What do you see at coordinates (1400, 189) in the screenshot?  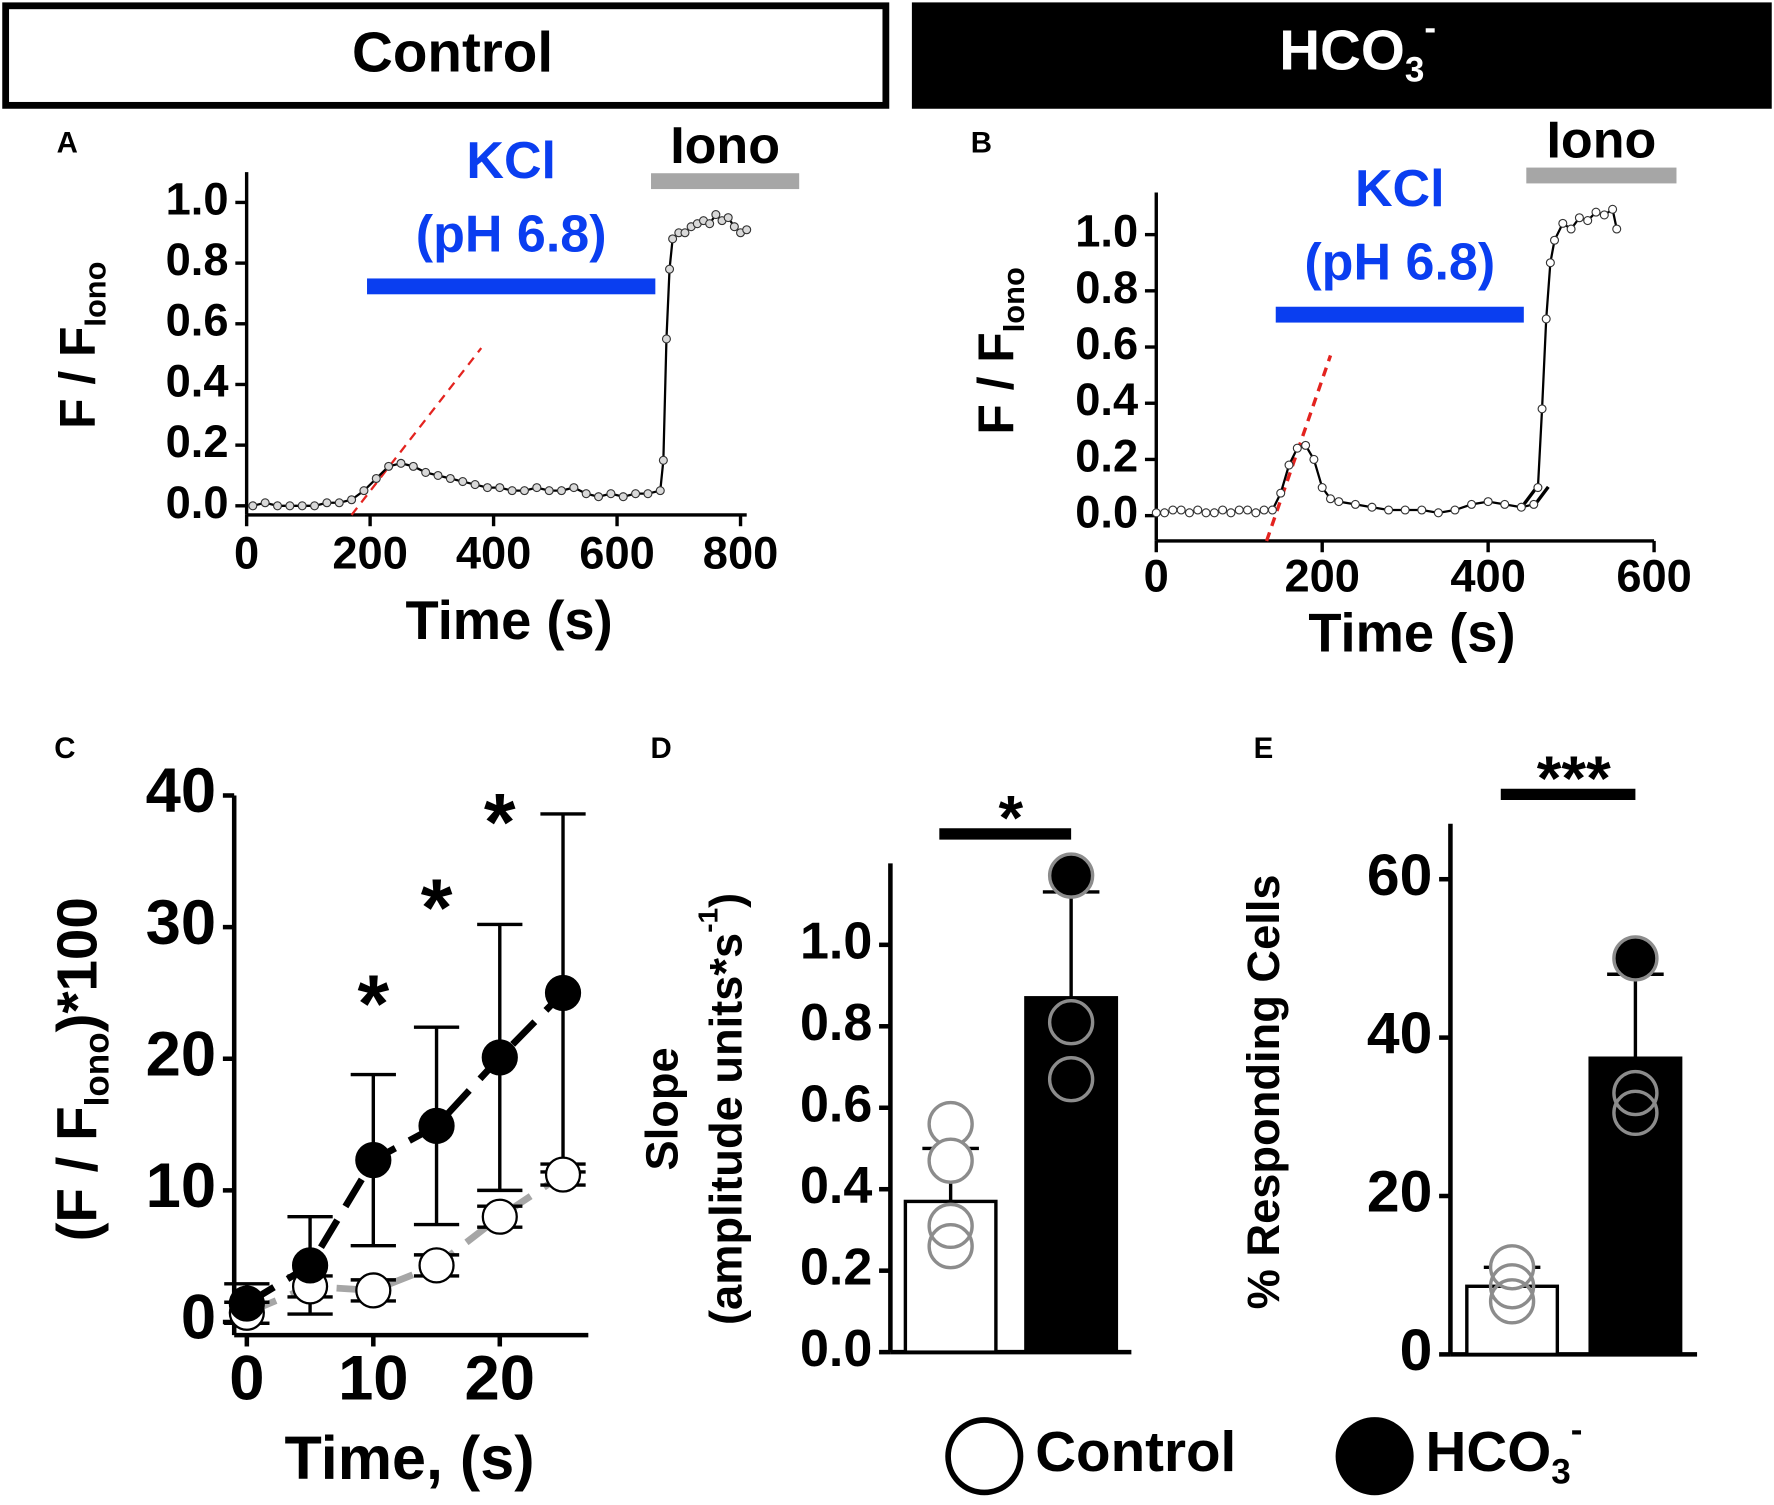 I see `stimulus-label: KCl` at bounding box center [1400, 189].